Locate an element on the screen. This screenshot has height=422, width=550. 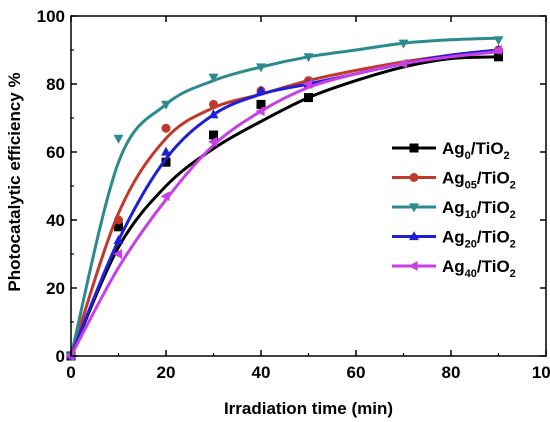
legend-item-05: Ag05/TiO2 is located at coordinates (454, 180).